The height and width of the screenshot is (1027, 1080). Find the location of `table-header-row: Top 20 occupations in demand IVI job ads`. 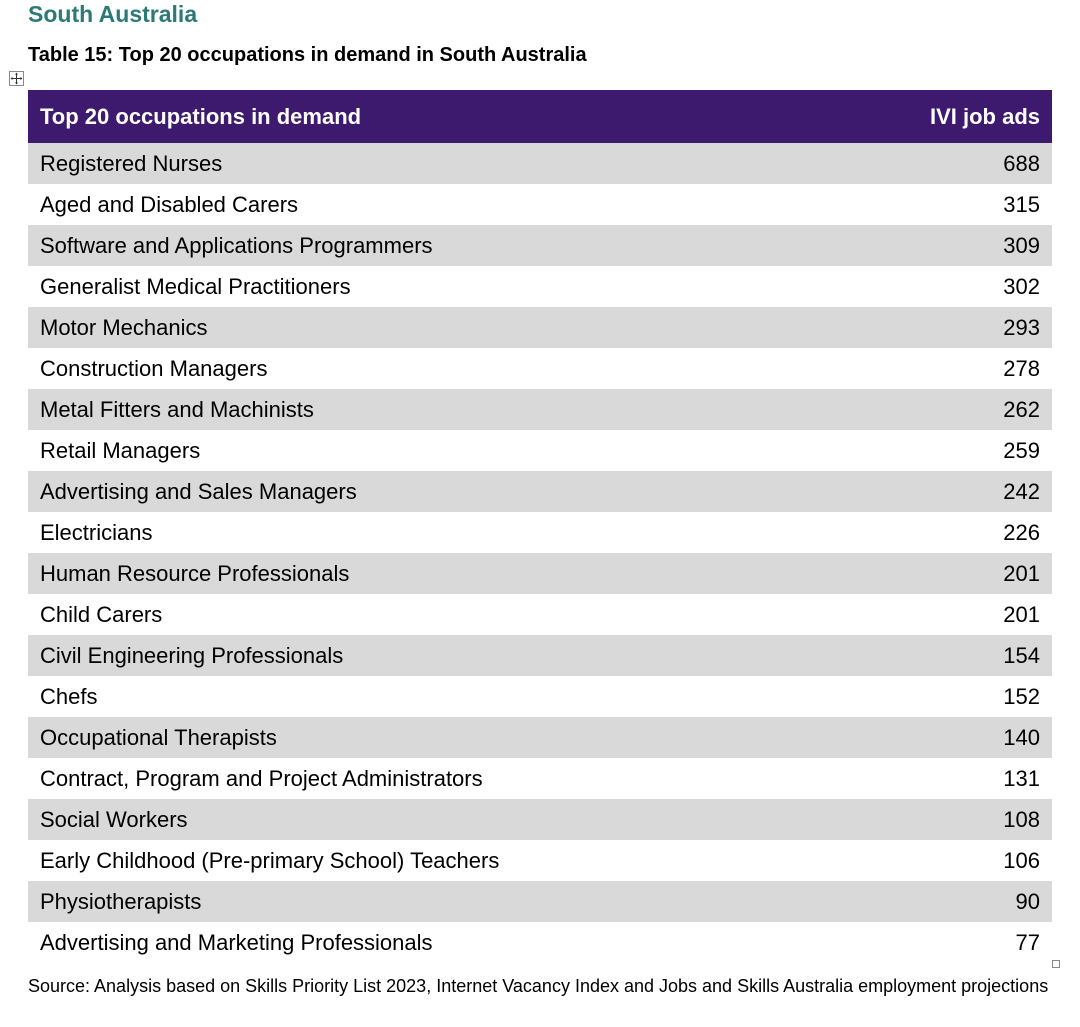

table-header-row: Top 20 occupations in demand IVI job ads is located at coordinates (540, 116).